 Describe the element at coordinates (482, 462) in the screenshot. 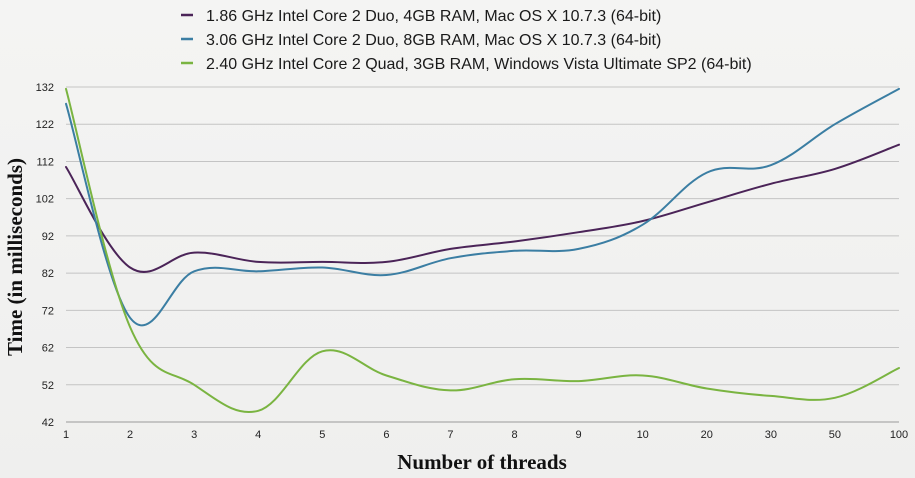

I see `x-axis-title: Number of threads` at that location.